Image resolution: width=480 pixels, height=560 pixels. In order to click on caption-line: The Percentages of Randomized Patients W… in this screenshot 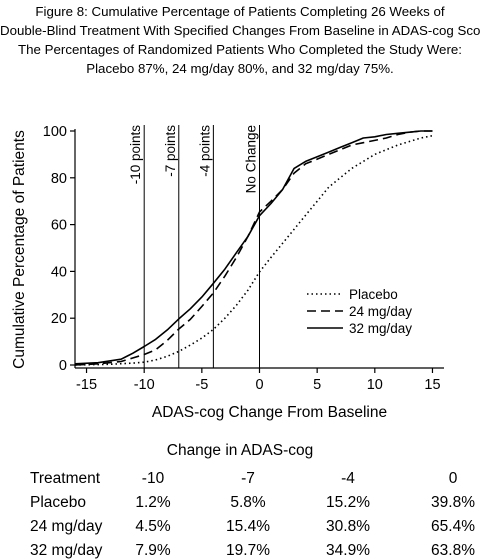, I will do `click(240, 49)`.